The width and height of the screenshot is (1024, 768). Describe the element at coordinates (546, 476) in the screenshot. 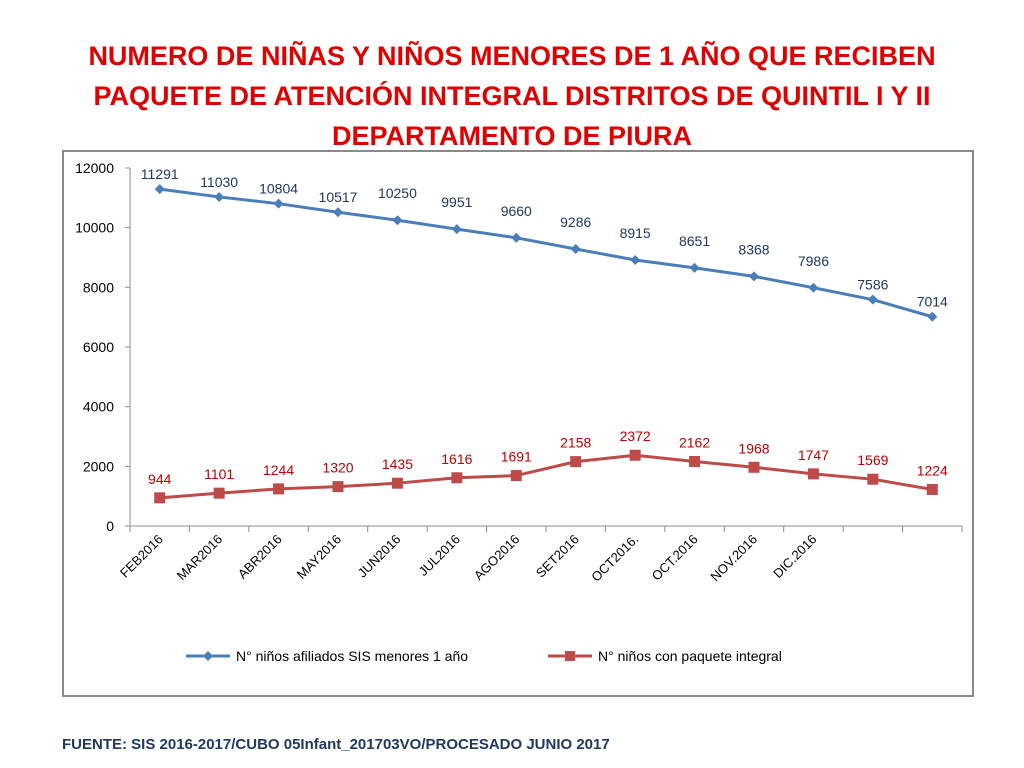

I see `series-line-red` at that location.